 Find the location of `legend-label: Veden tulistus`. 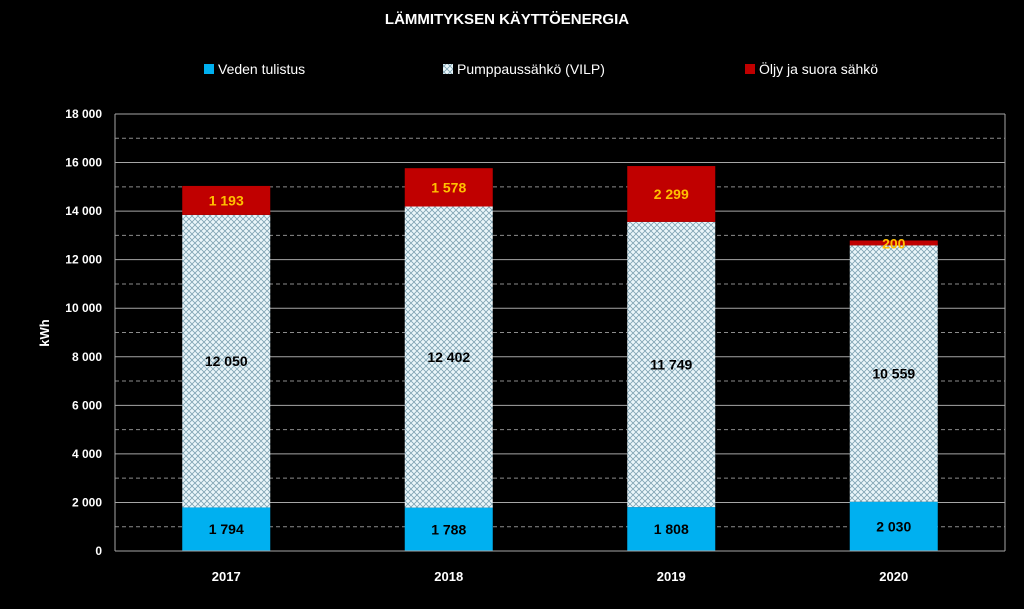

legend-label: Veden tulistus is located at coordinates (261, 69).